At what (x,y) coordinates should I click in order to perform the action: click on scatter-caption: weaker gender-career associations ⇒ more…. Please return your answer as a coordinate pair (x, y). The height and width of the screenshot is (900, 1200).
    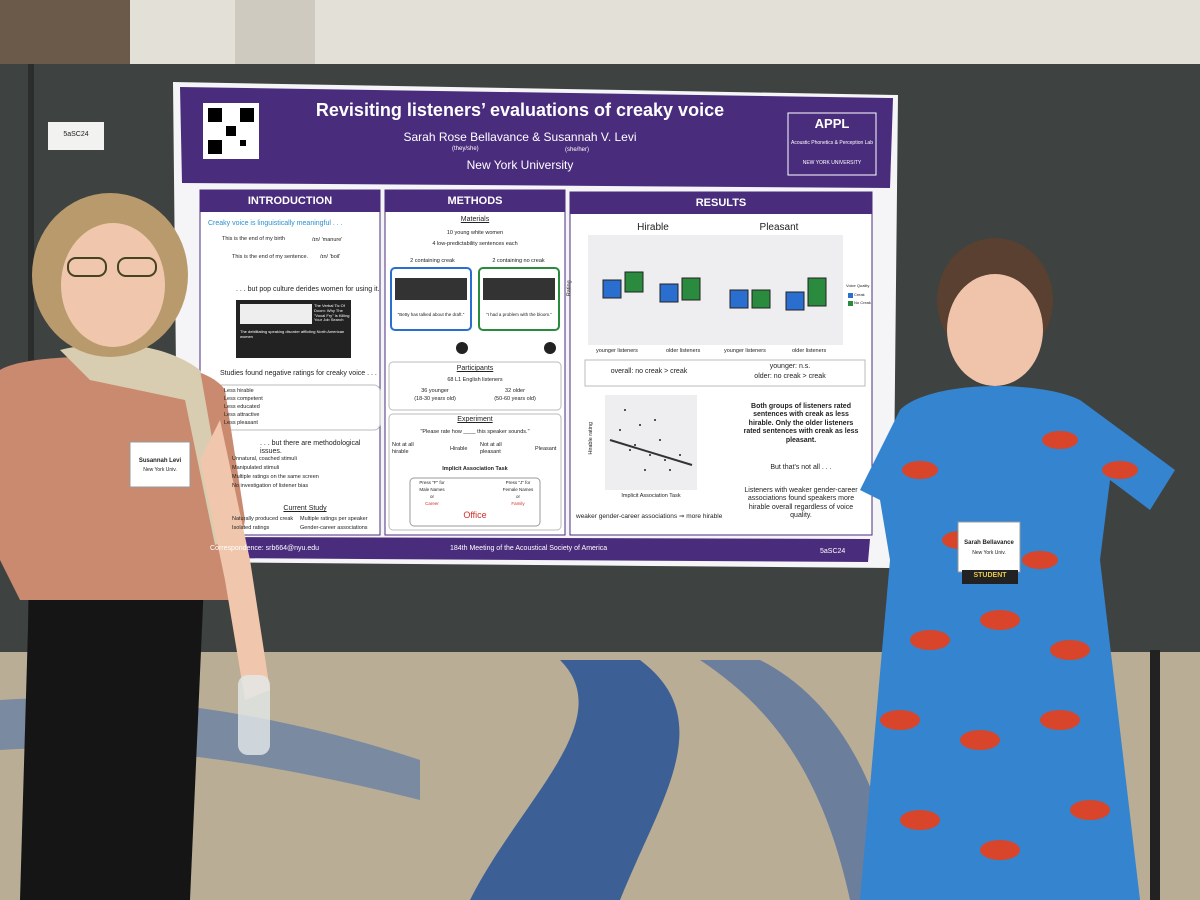
    Looking at the image, I should click on (649, 516).